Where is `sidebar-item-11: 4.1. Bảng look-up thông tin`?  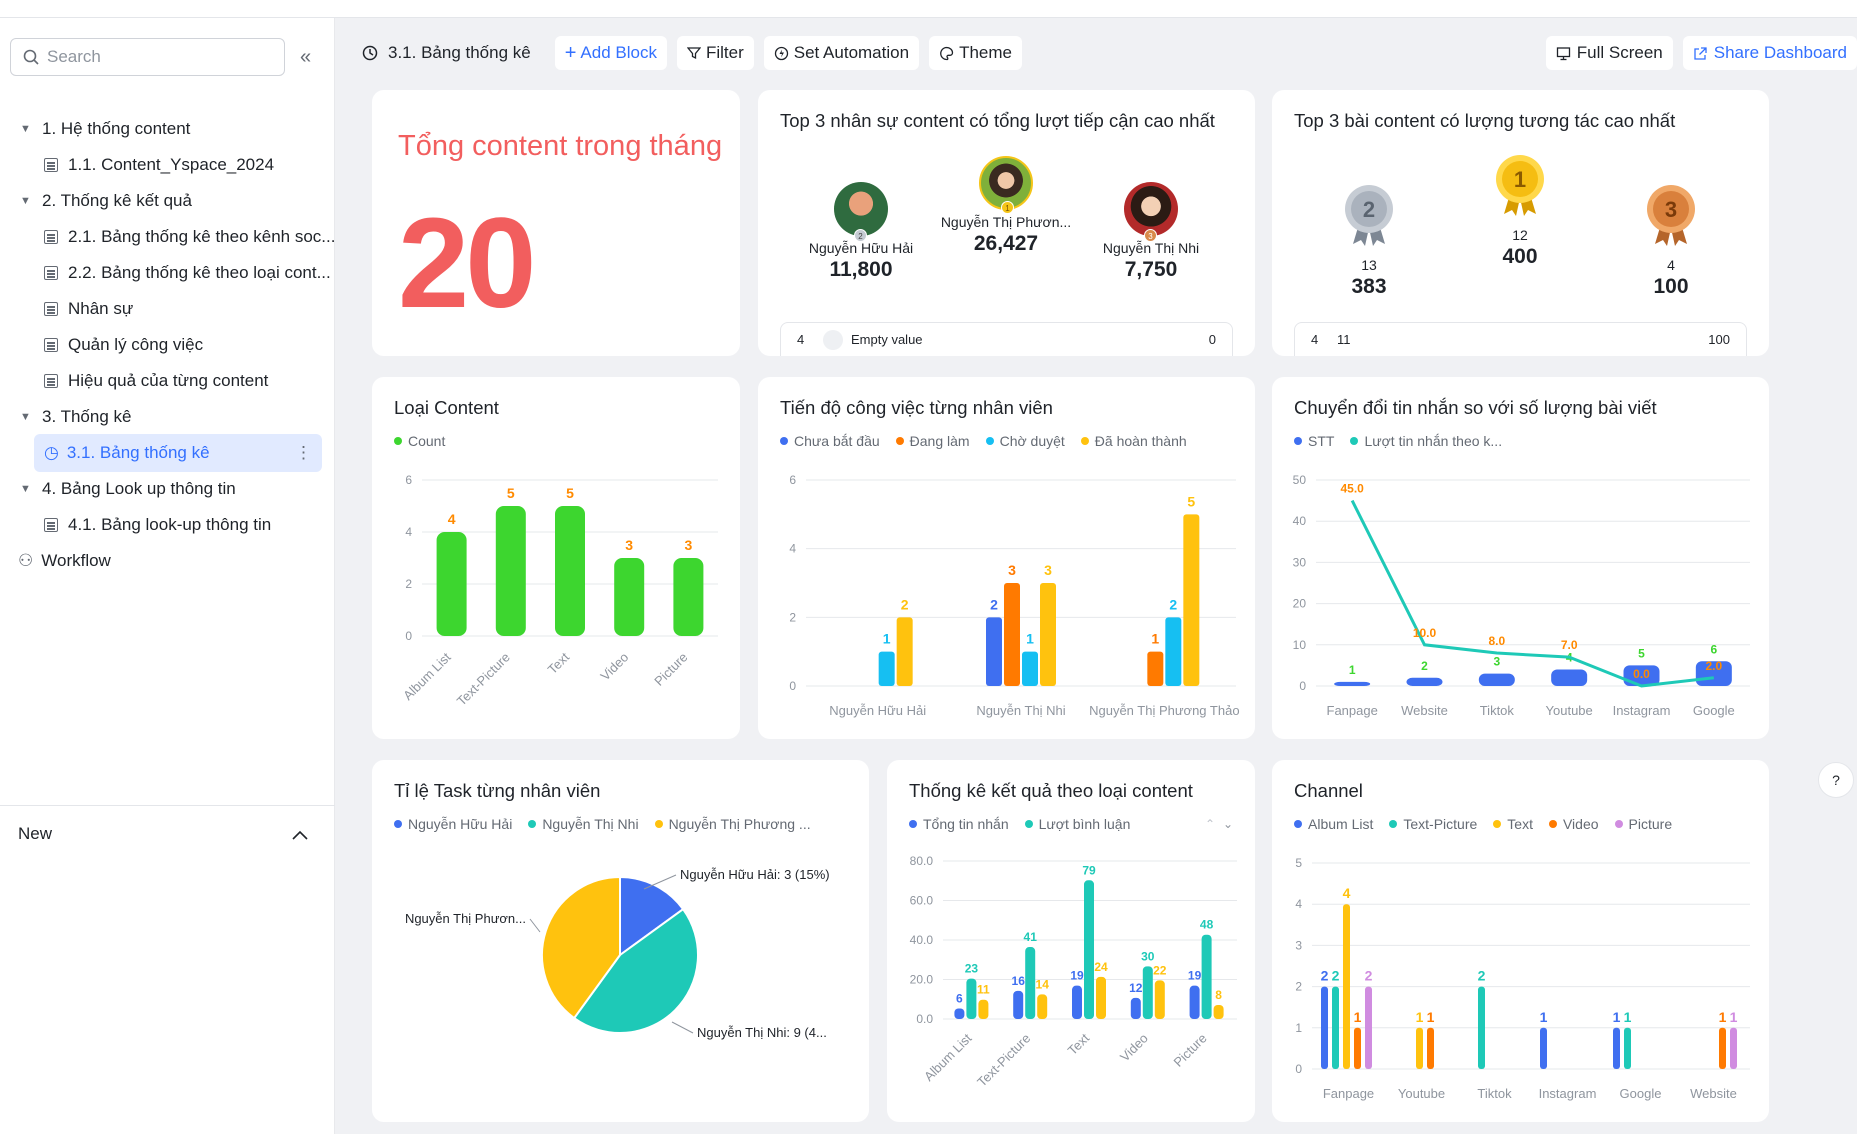 sidebar-item-11: 4.1. Bảng look-up thông tin is located at coordinates (135, 525).